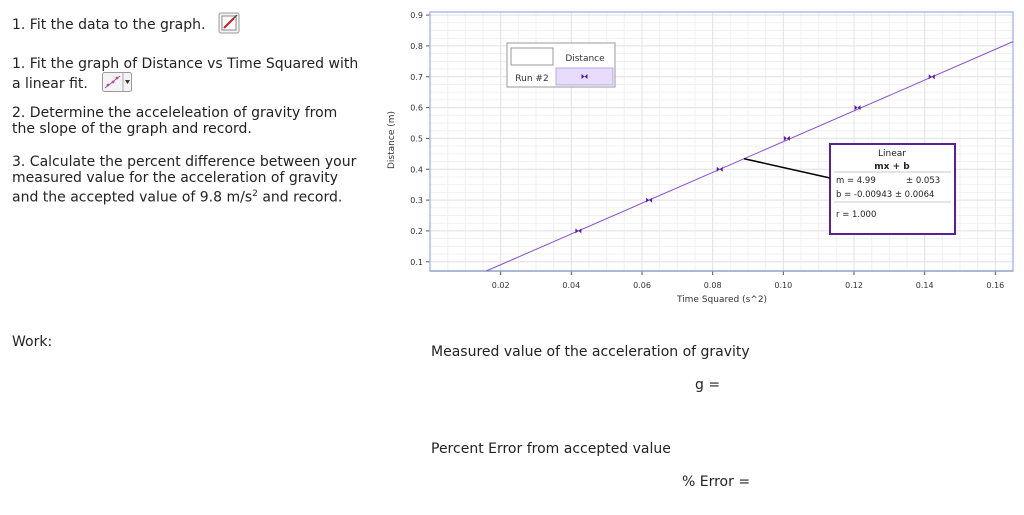 This screenshot has width=1024, height=515. Describe the element at coordinates (995, 285) in the screenshot. I see `x-tick-label: 0.16` at that location.